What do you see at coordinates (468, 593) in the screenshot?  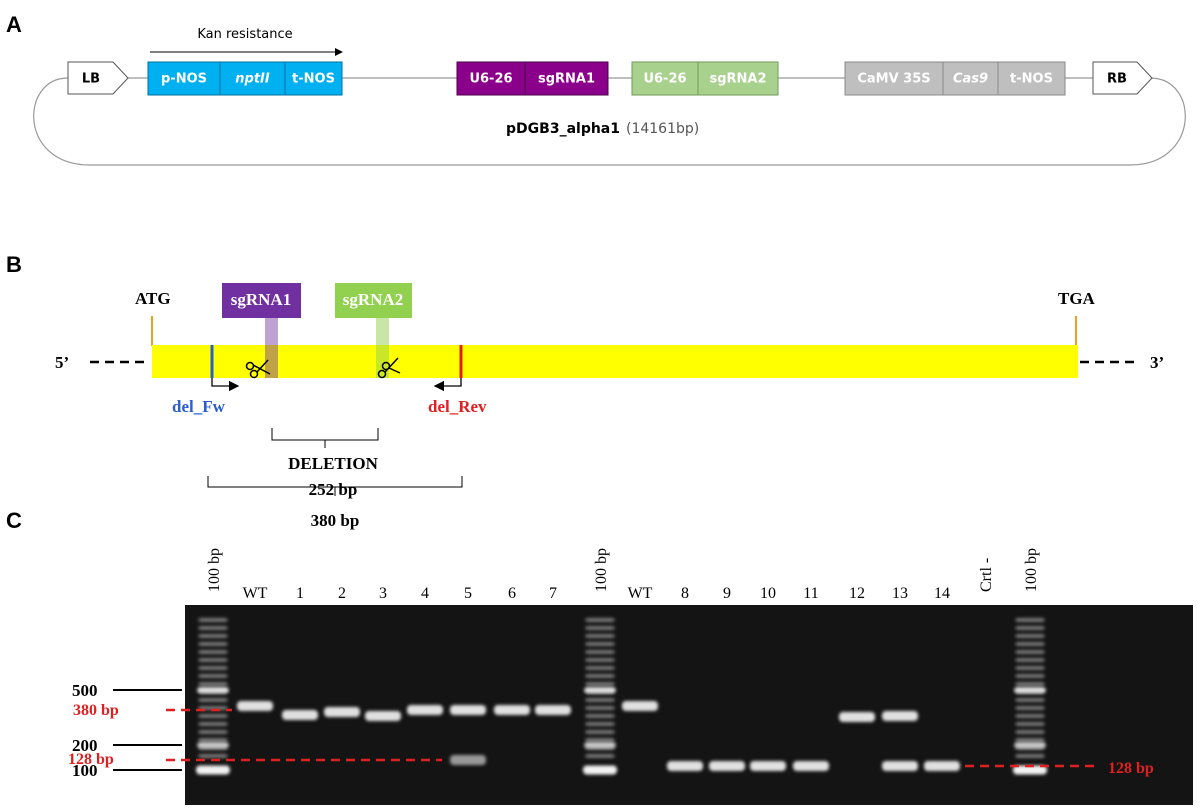 I see `lane-label: 5` at bounding box center [468, 593].